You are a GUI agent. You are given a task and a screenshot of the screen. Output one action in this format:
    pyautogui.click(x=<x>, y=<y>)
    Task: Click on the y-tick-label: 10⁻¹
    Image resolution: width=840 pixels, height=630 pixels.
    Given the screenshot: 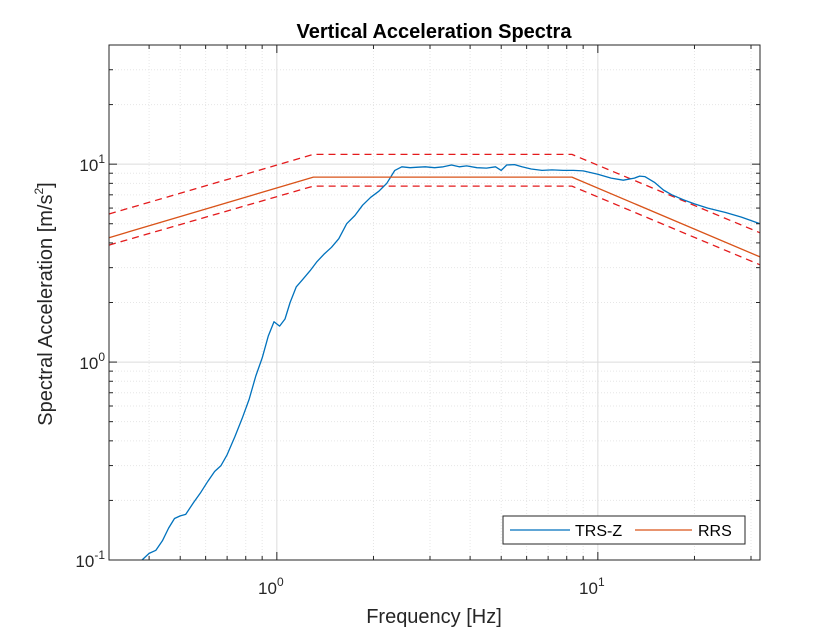 What is the action you would take?
    pyautogui.click(x=90, y=559)
    